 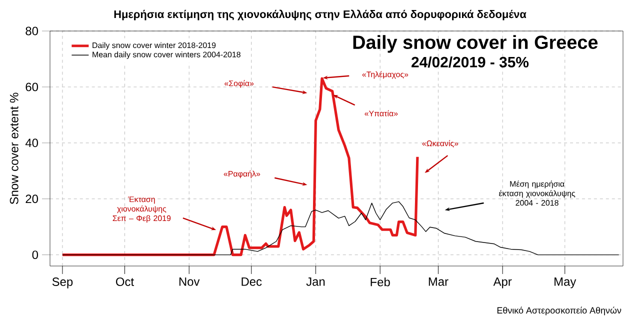 I want to click on chart-title: Ημερήσια εκτίμηση της χιονοκάλυψης στην Ελλάδα από δορυφορικά δεδομένα, so click(x=320, y=15).